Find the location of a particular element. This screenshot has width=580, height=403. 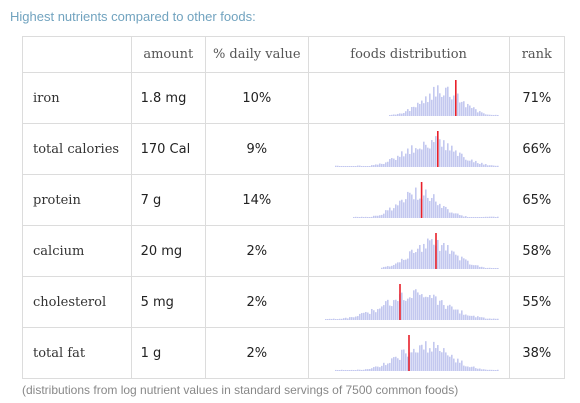

table-row: calcium 20 mg 2% 58% is located at coordinates (294, 251).